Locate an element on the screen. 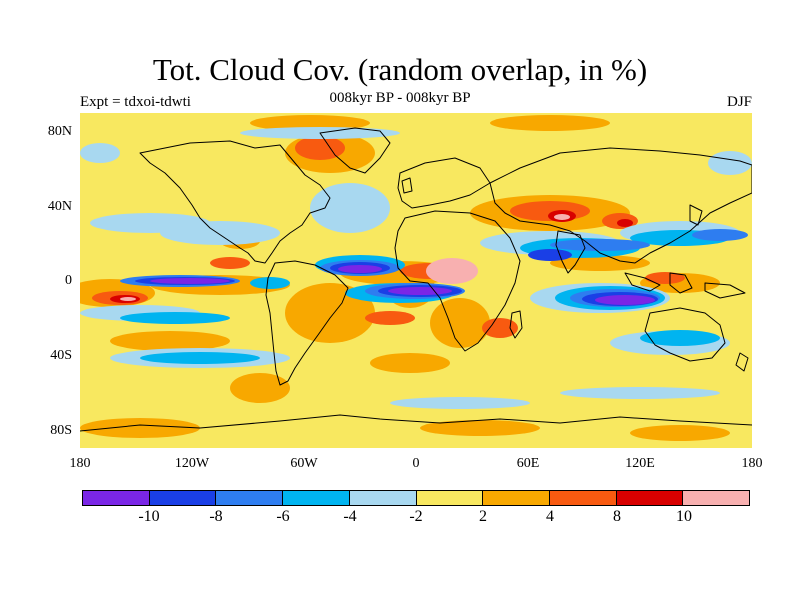 Image resolution: width=800 pixels, height=600 pixels. lon-label-60e: 60E is located at coordinates (528, 463).